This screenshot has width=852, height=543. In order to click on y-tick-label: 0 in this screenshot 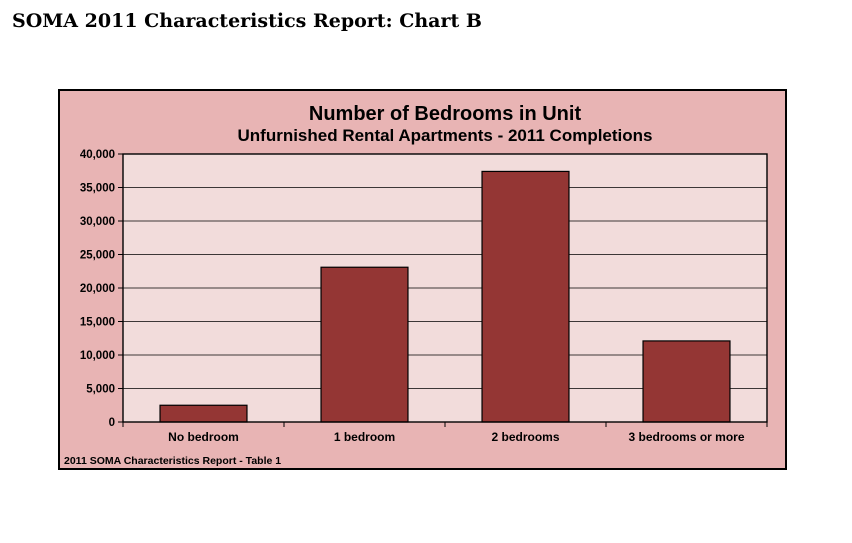, I will do `click(112, 423)`.